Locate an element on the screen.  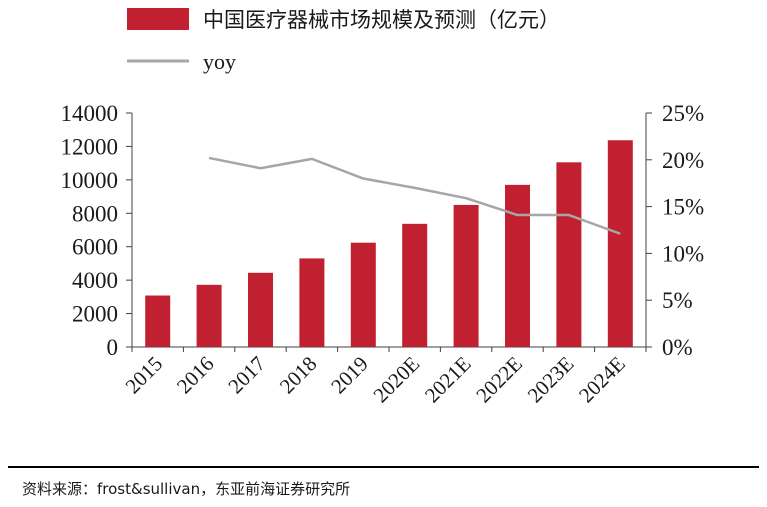
line-series is located at coordinates (414, 195).